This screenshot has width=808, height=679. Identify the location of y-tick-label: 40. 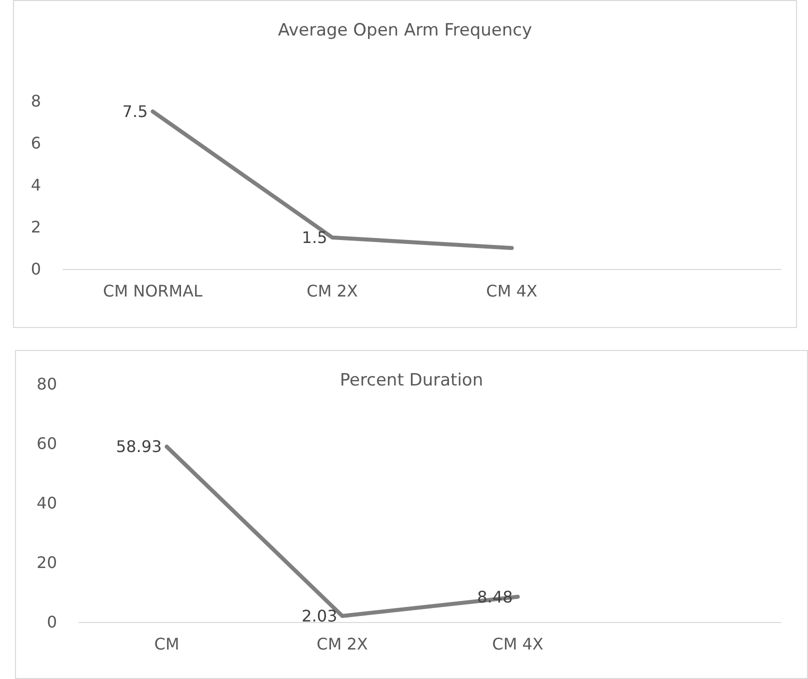
(46, 503).